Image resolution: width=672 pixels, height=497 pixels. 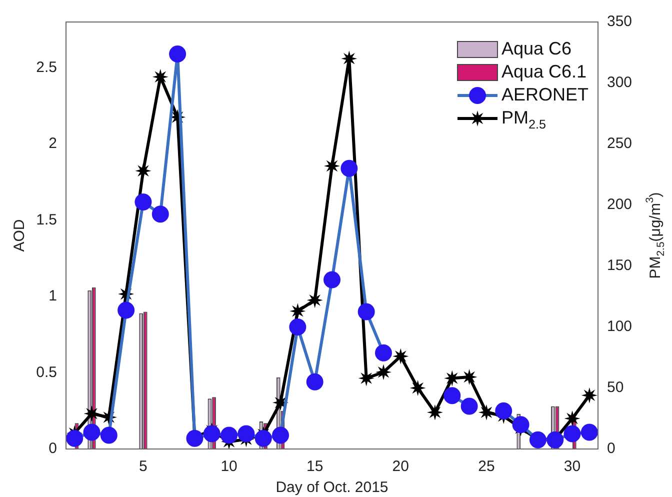 What do you see at coordinates (615, 387) in the screenshot?
I see `y2-tick-label: 50` at bounding box center [615, 387].